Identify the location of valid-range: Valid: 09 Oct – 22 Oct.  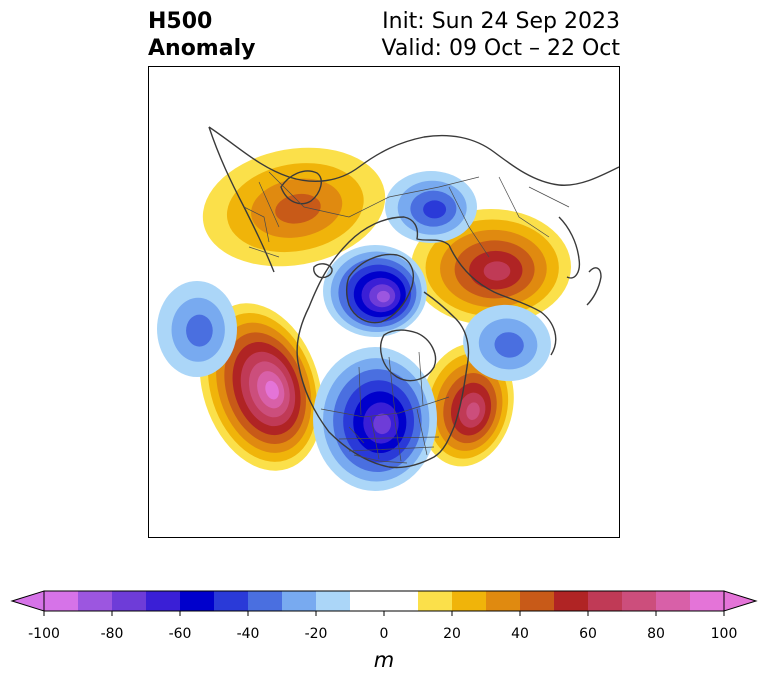
(500, 48).